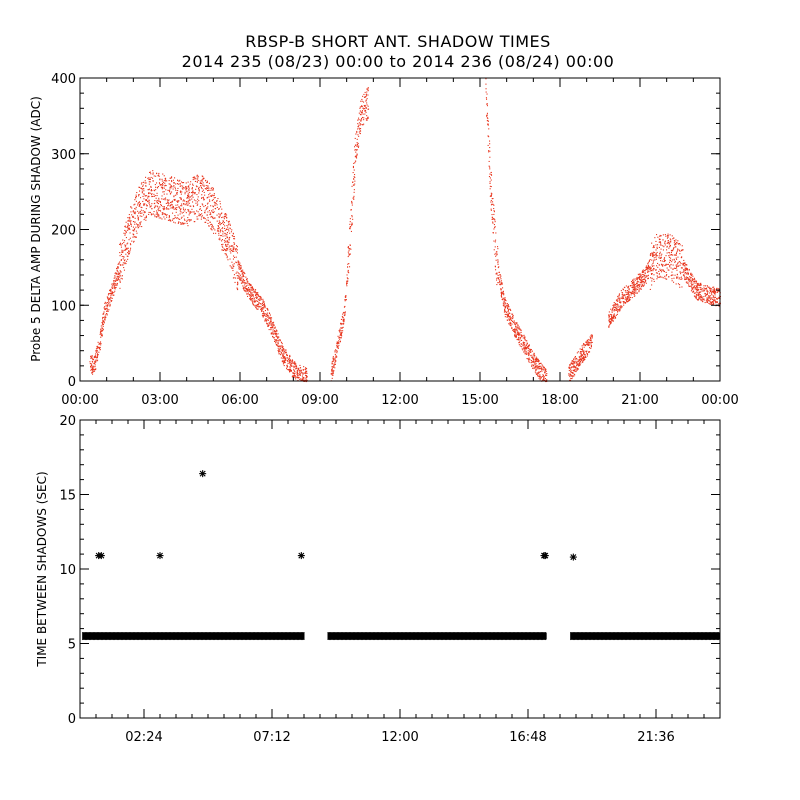 Image resolution: width=800 pixels, height=800 pixels. I want to click on amp-x-tick-label: 00:00, so click(79, 400).